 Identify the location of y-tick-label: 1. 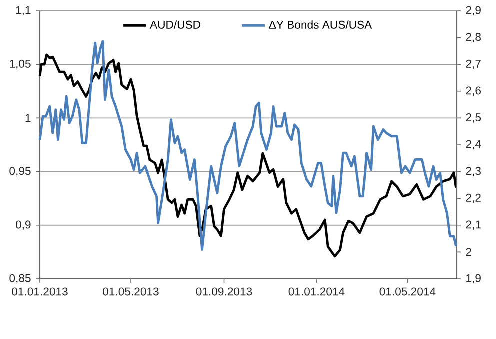
(28, 118).